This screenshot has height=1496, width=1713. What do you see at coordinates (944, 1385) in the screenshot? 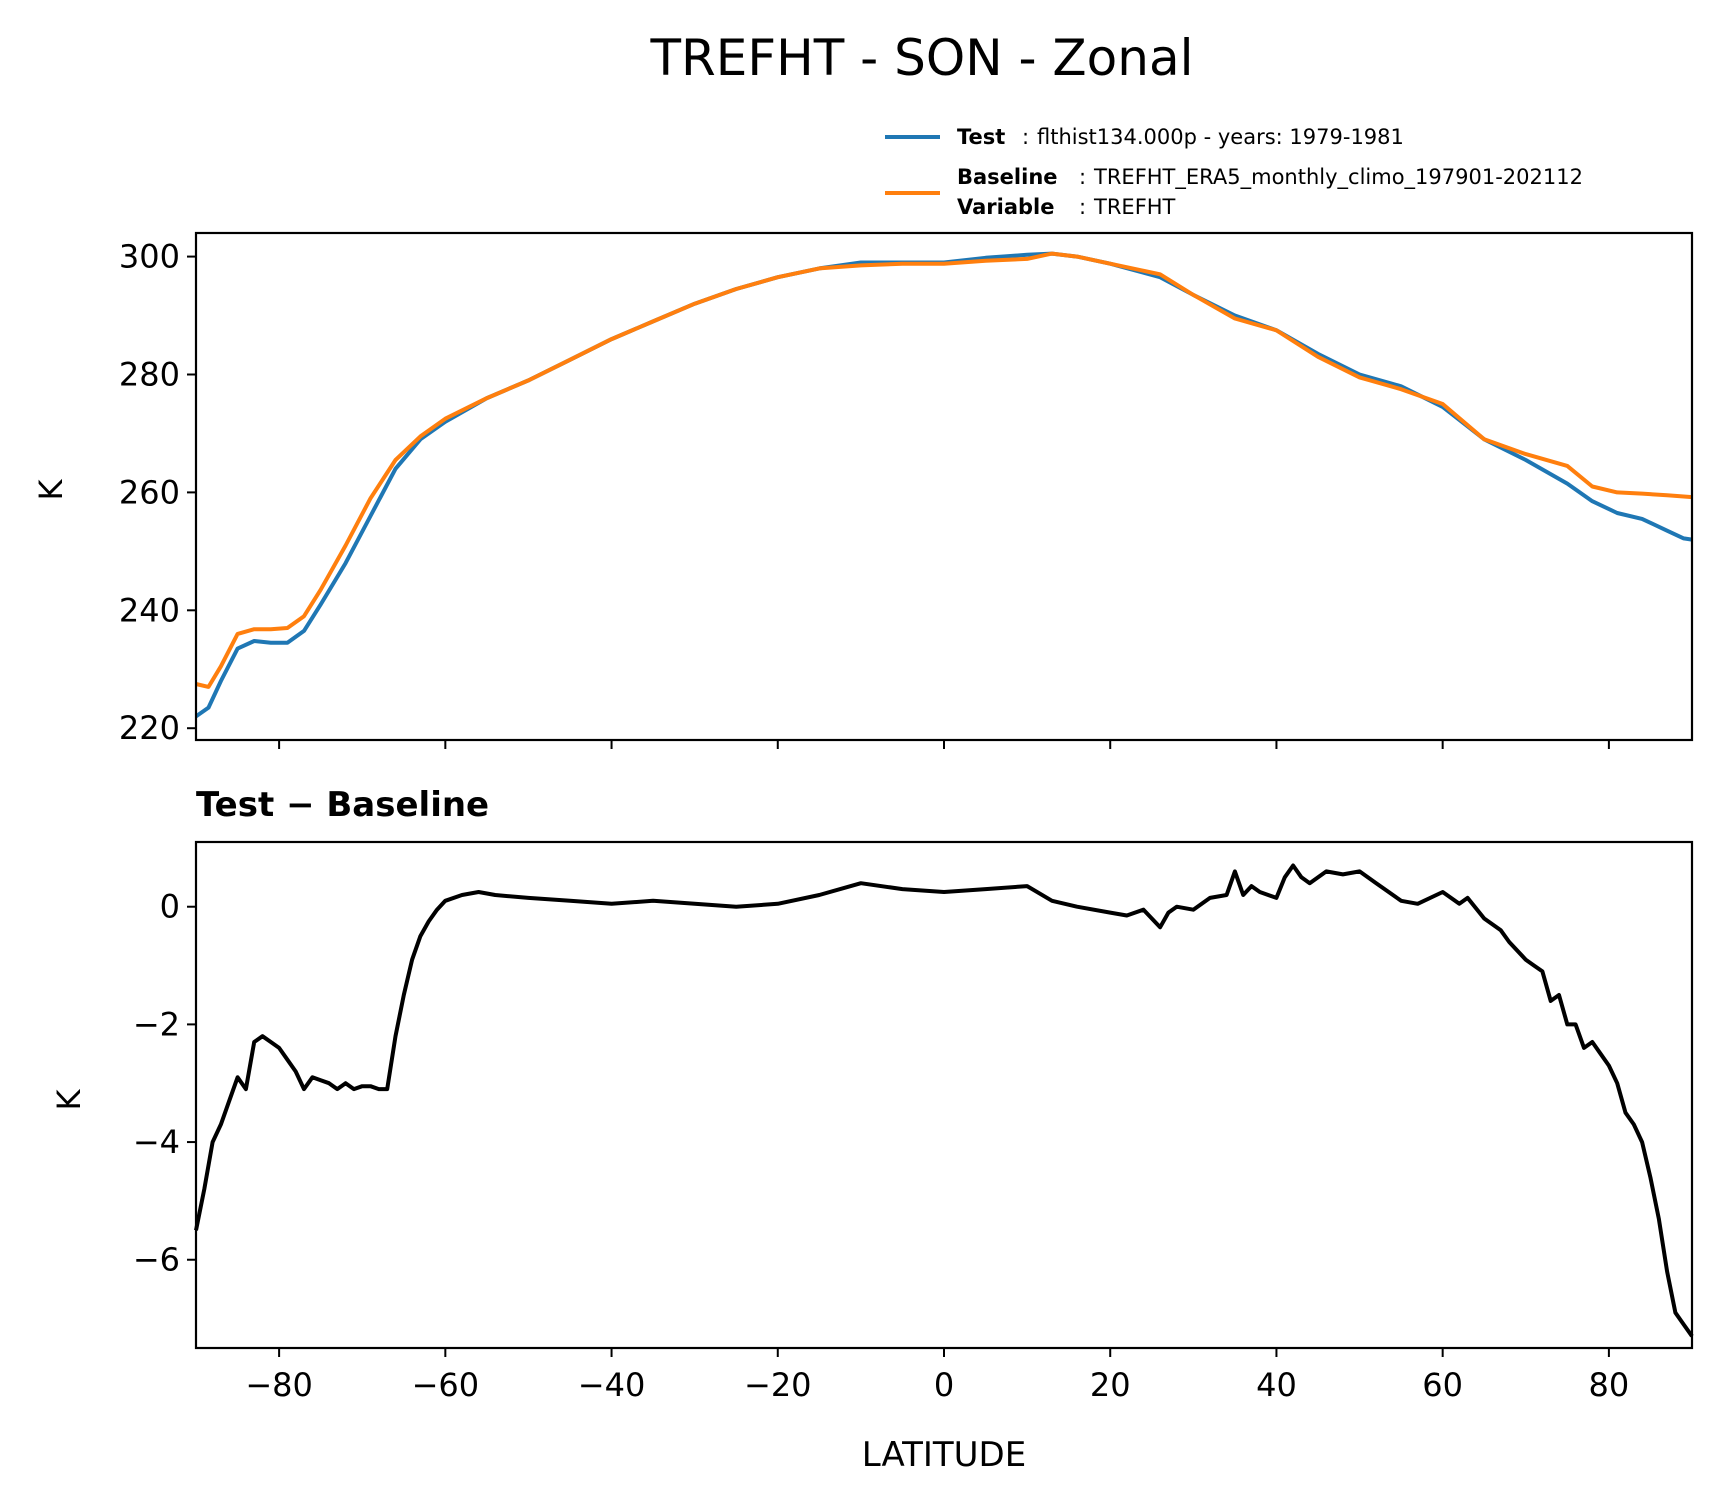
I see `xtick-label: 0` at bounding box center [944, 1385].